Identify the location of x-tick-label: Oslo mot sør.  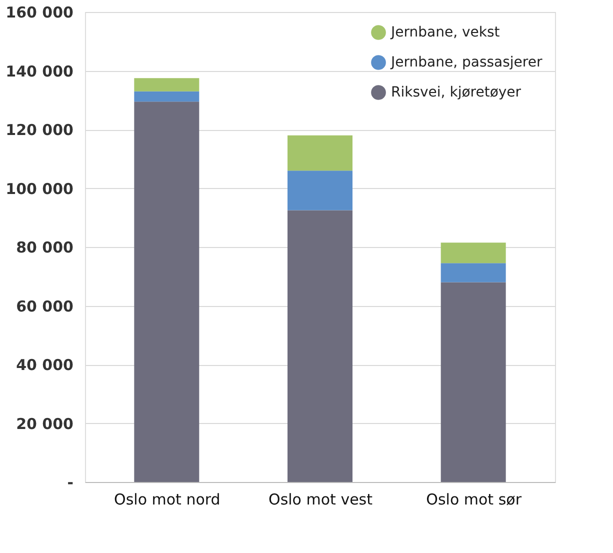
(474, 499).